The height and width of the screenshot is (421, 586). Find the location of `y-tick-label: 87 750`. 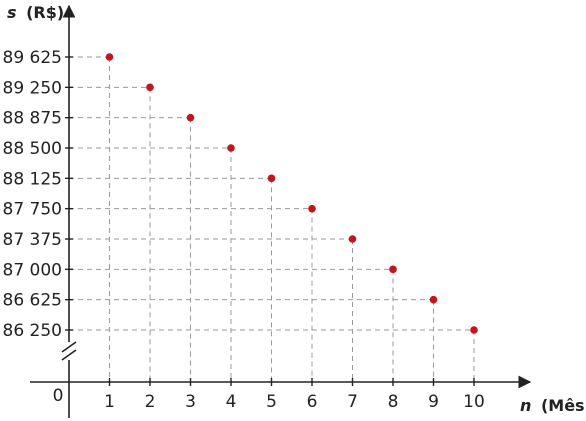

y-tick-label: 87 750 is located at coordinates (32, 210).